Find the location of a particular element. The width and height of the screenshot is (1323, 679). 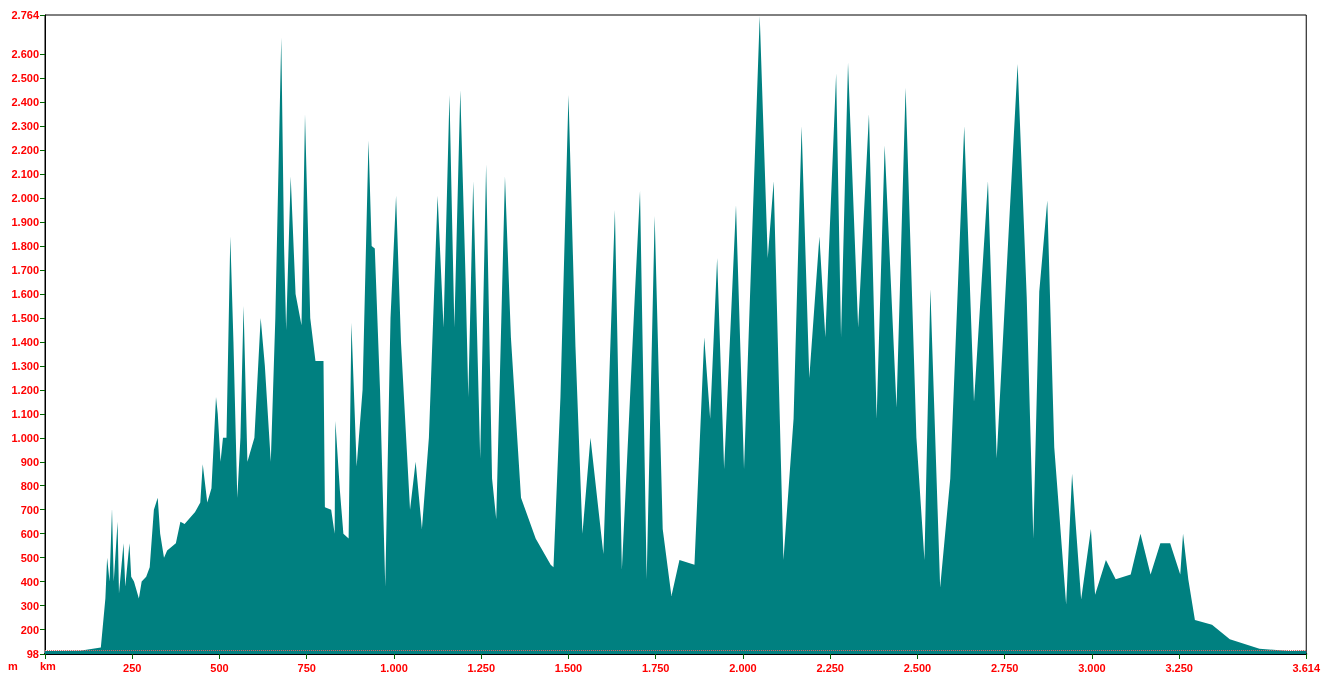

y-tick-label: 600 is located at coordinates (29, 533).